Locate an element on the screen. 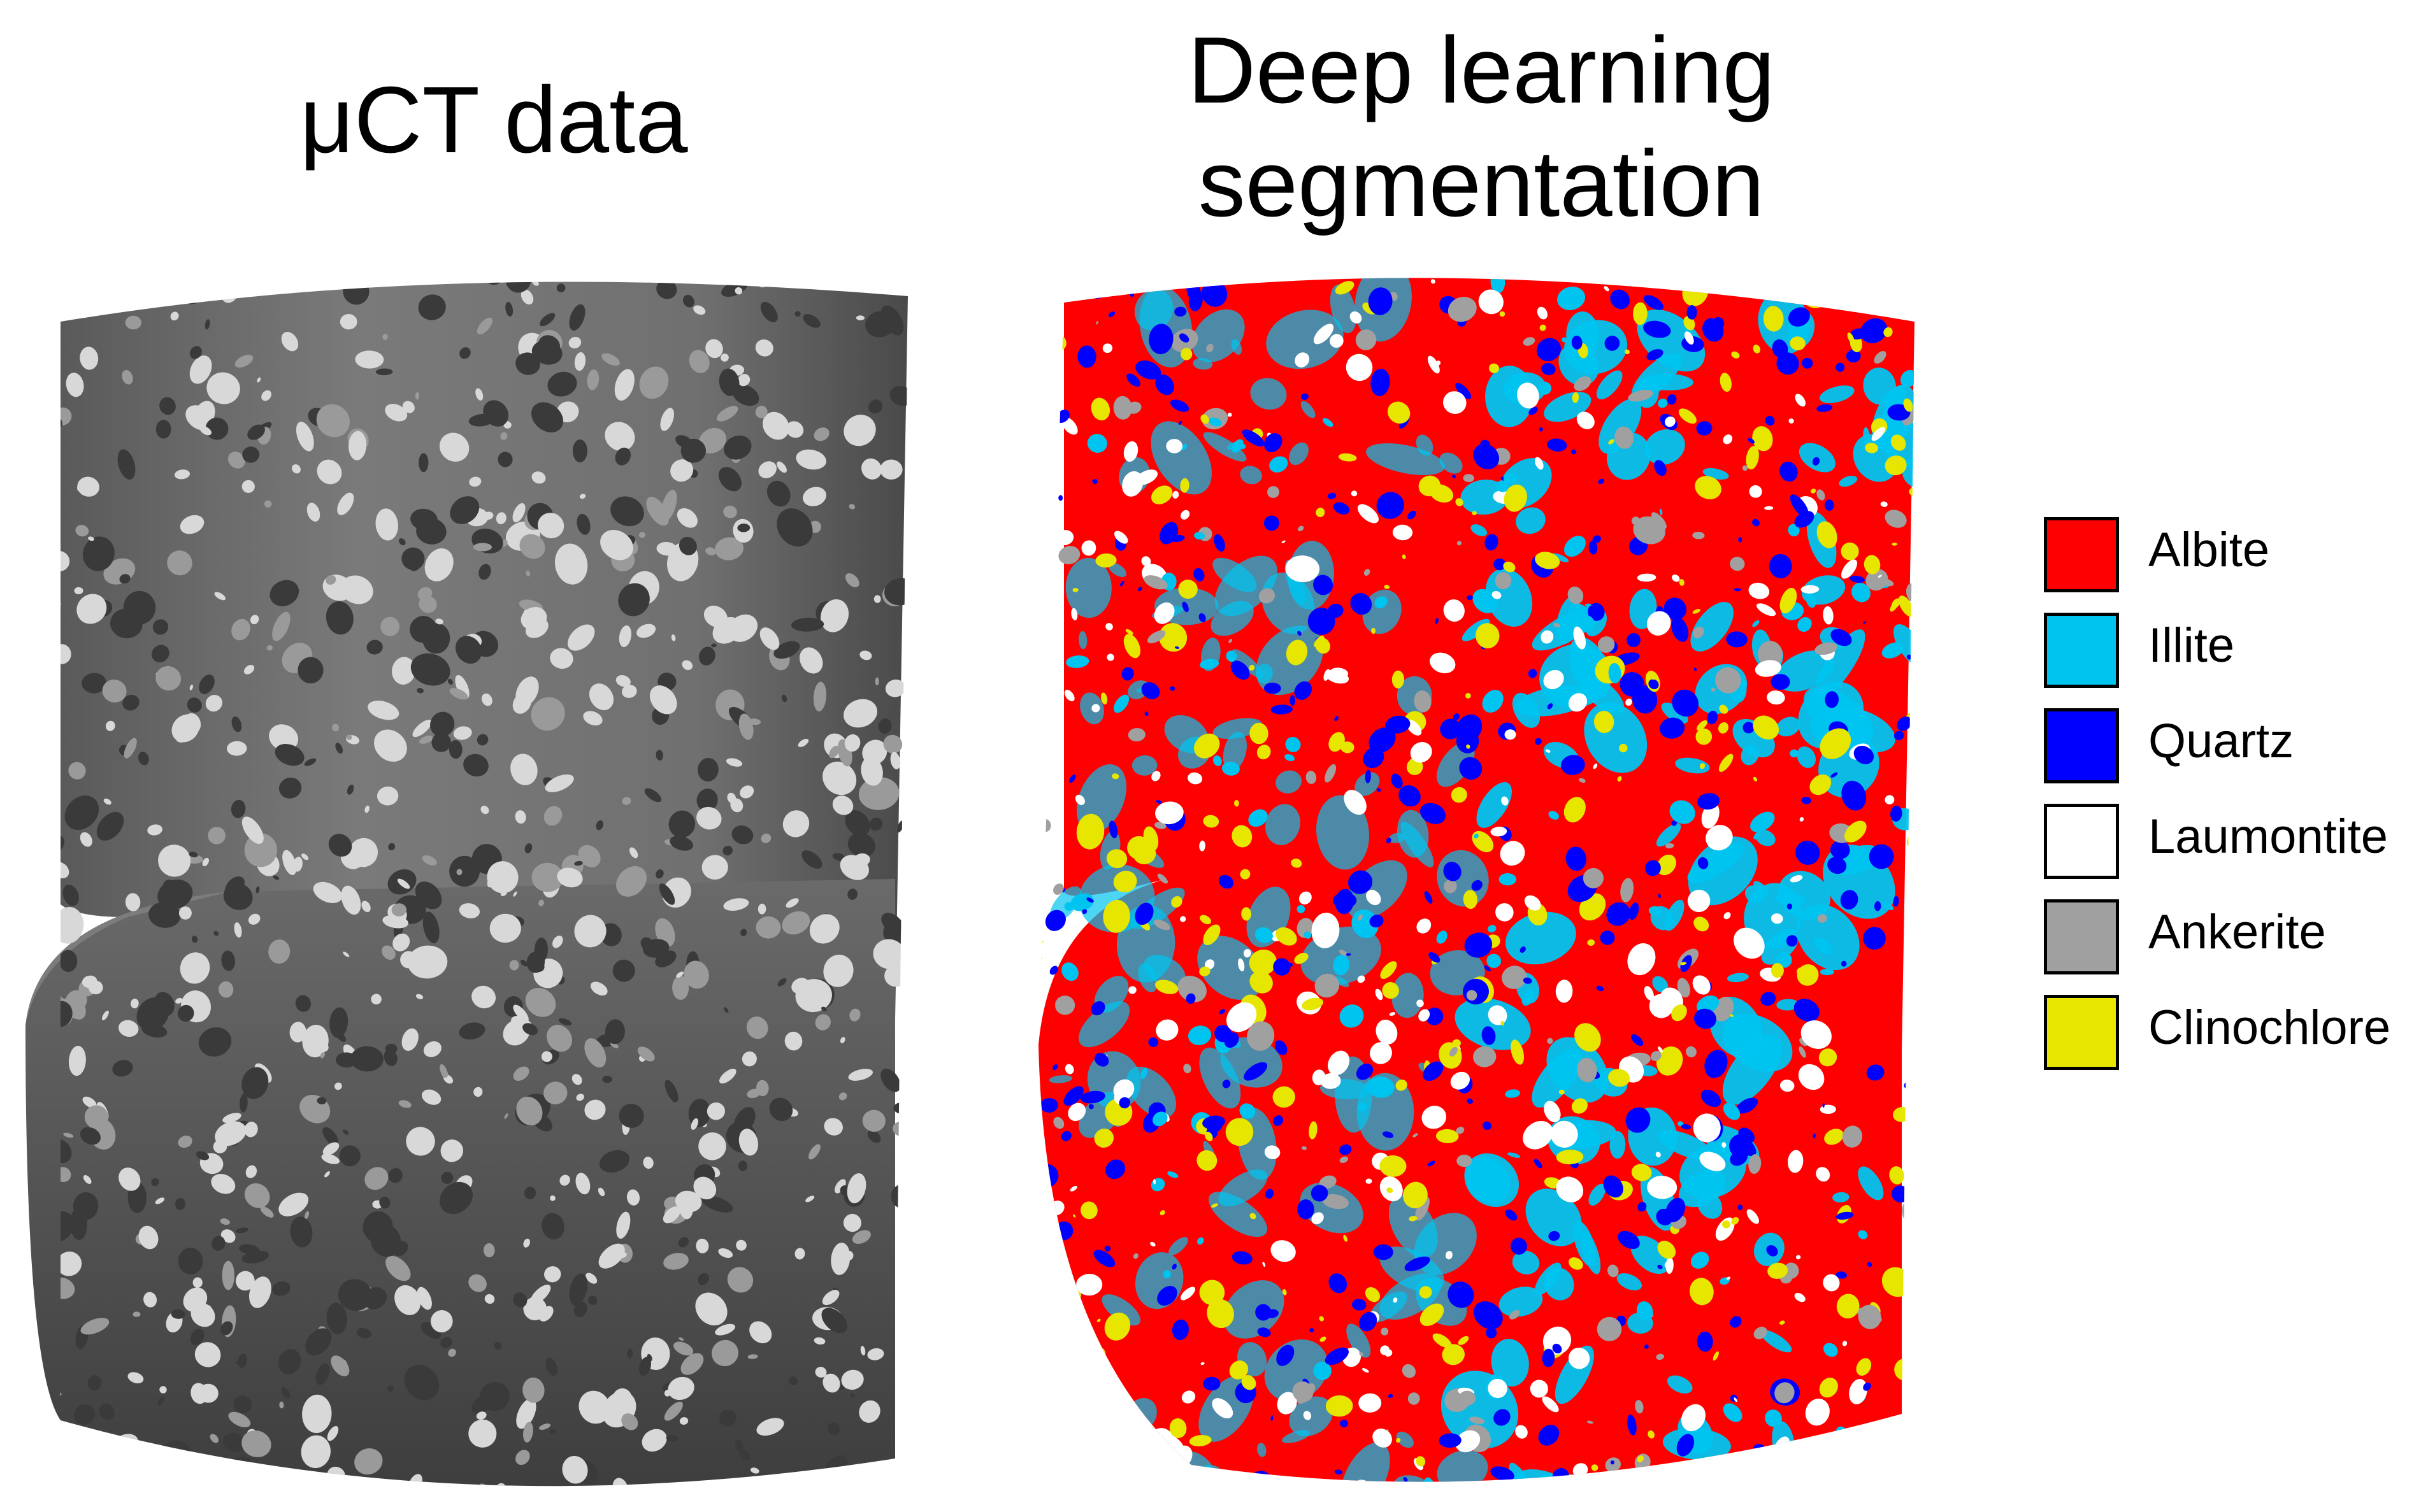  legend-item-ankerite: Ankerite is located at coordinates (2217, 947).